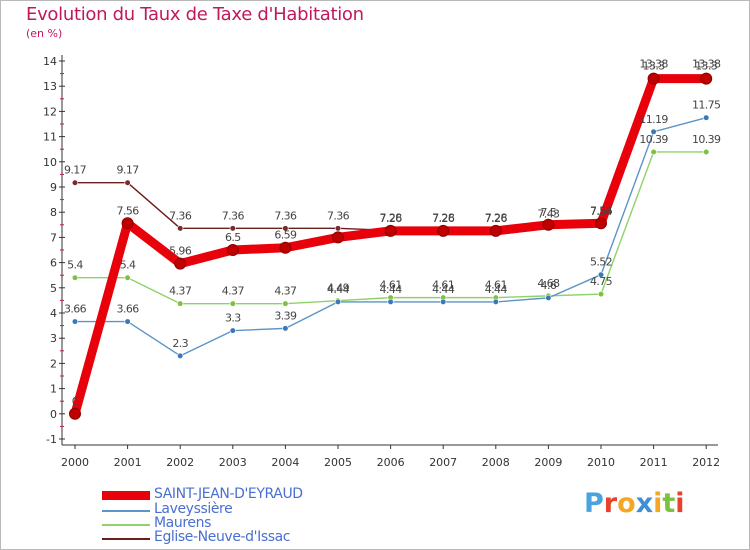 Image resolution: width=750 pixels, height=550 pixels. What do you see at coordinates (53, 212) in the screenshot?
I see `y-tick-label: 8` at bounding box center [53, 212].